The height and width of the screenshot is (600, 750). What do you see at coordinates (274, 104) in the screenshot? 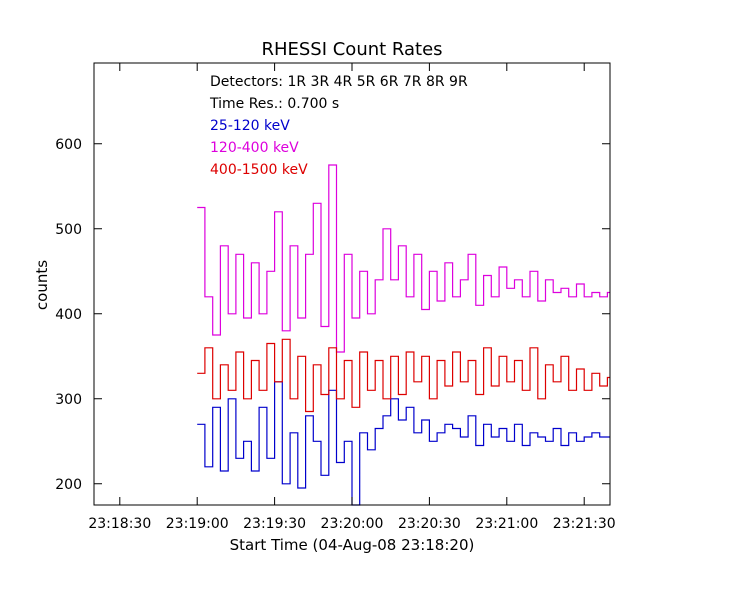
I see `annotation-text: Time Res.: 0.700 s` at bounding box center [274, 104].